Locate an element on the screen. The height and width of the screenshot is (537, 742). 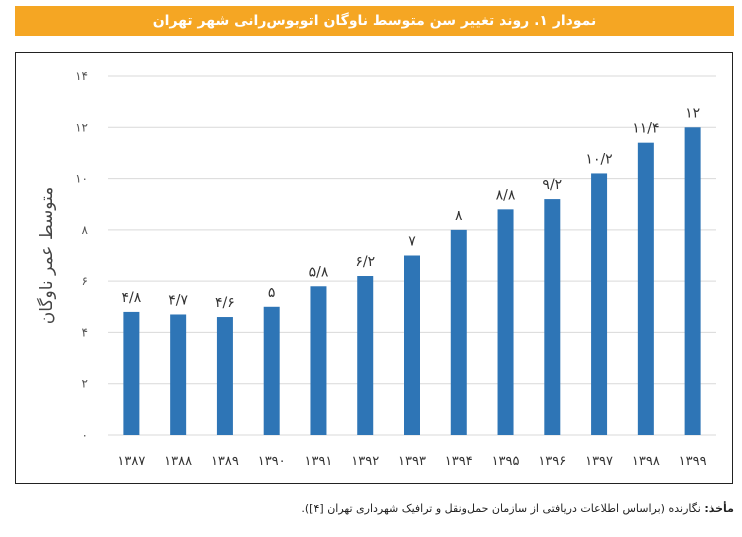
y-axis-label: متوسط عمر ناوگان is located at coordinates (46, 255).